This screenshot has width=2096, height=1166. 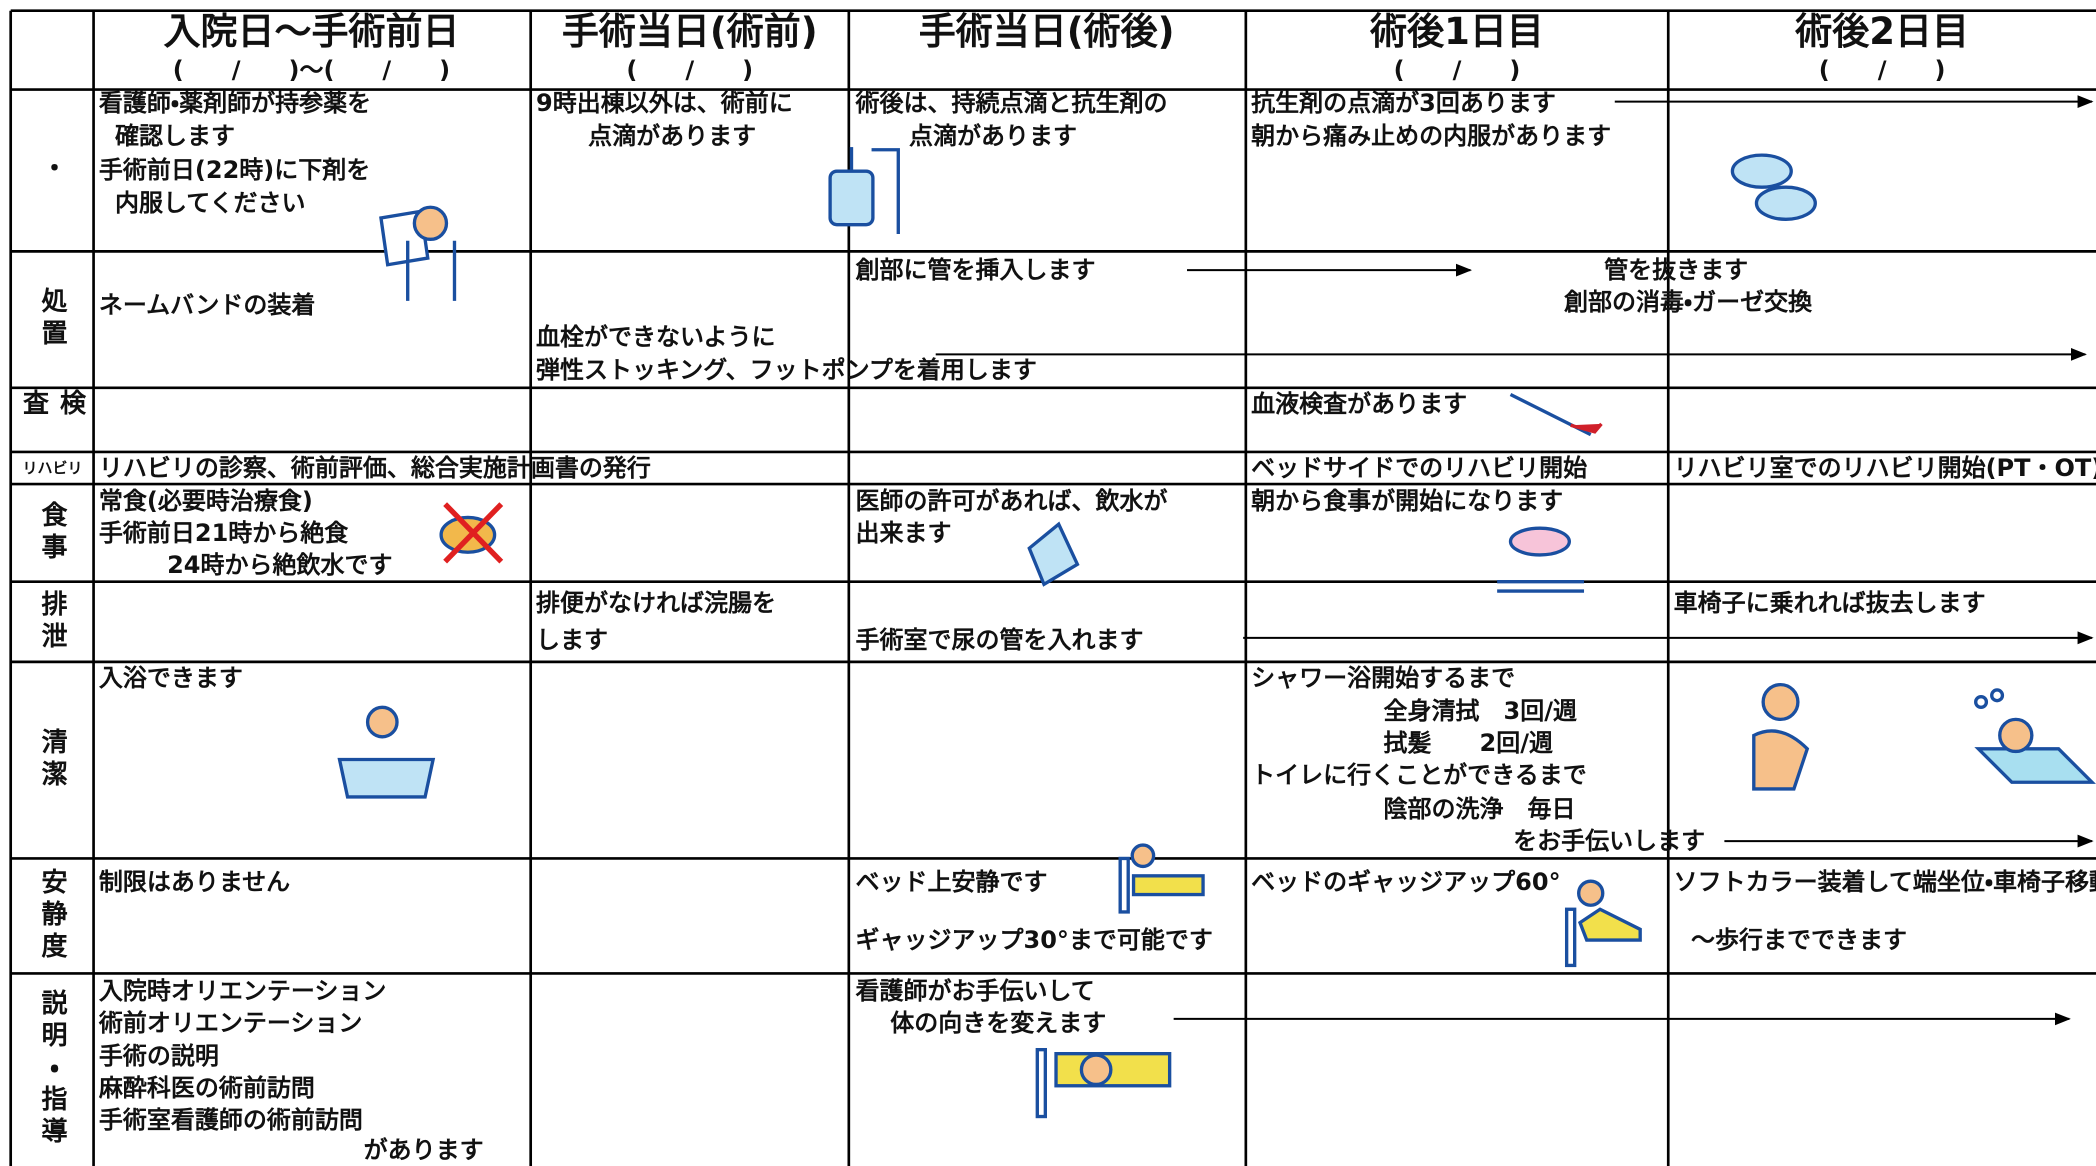 What do you see at coordinates (1479, 808) in the screenshot?
I see `cell-text: 陰部の洗浄 毎日` at bounding box center [1479, 808].